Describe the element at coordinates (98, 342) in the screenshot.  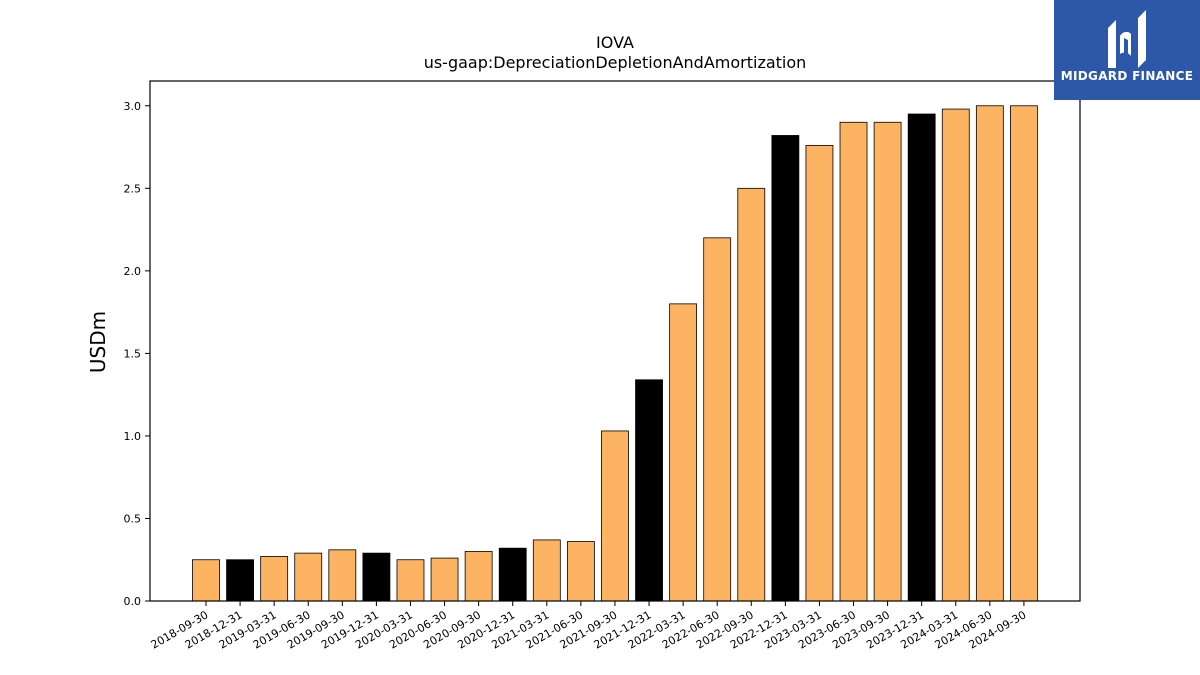
I see `y-axis-label: USDm` at that location.